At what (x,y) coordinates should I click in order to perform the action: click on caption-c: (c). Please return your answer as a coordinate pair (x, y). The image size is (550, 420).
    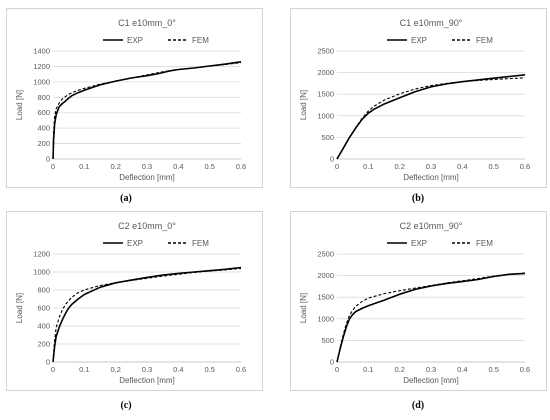
    Looking at the image, I should click on (126, 405).